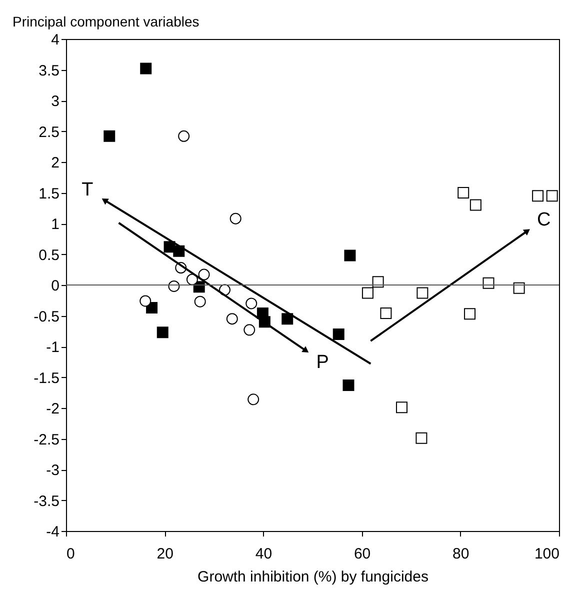  Describe the element at coordinates (55, 101) in the screenshot. I see `y-tick-label: 3` at that location.